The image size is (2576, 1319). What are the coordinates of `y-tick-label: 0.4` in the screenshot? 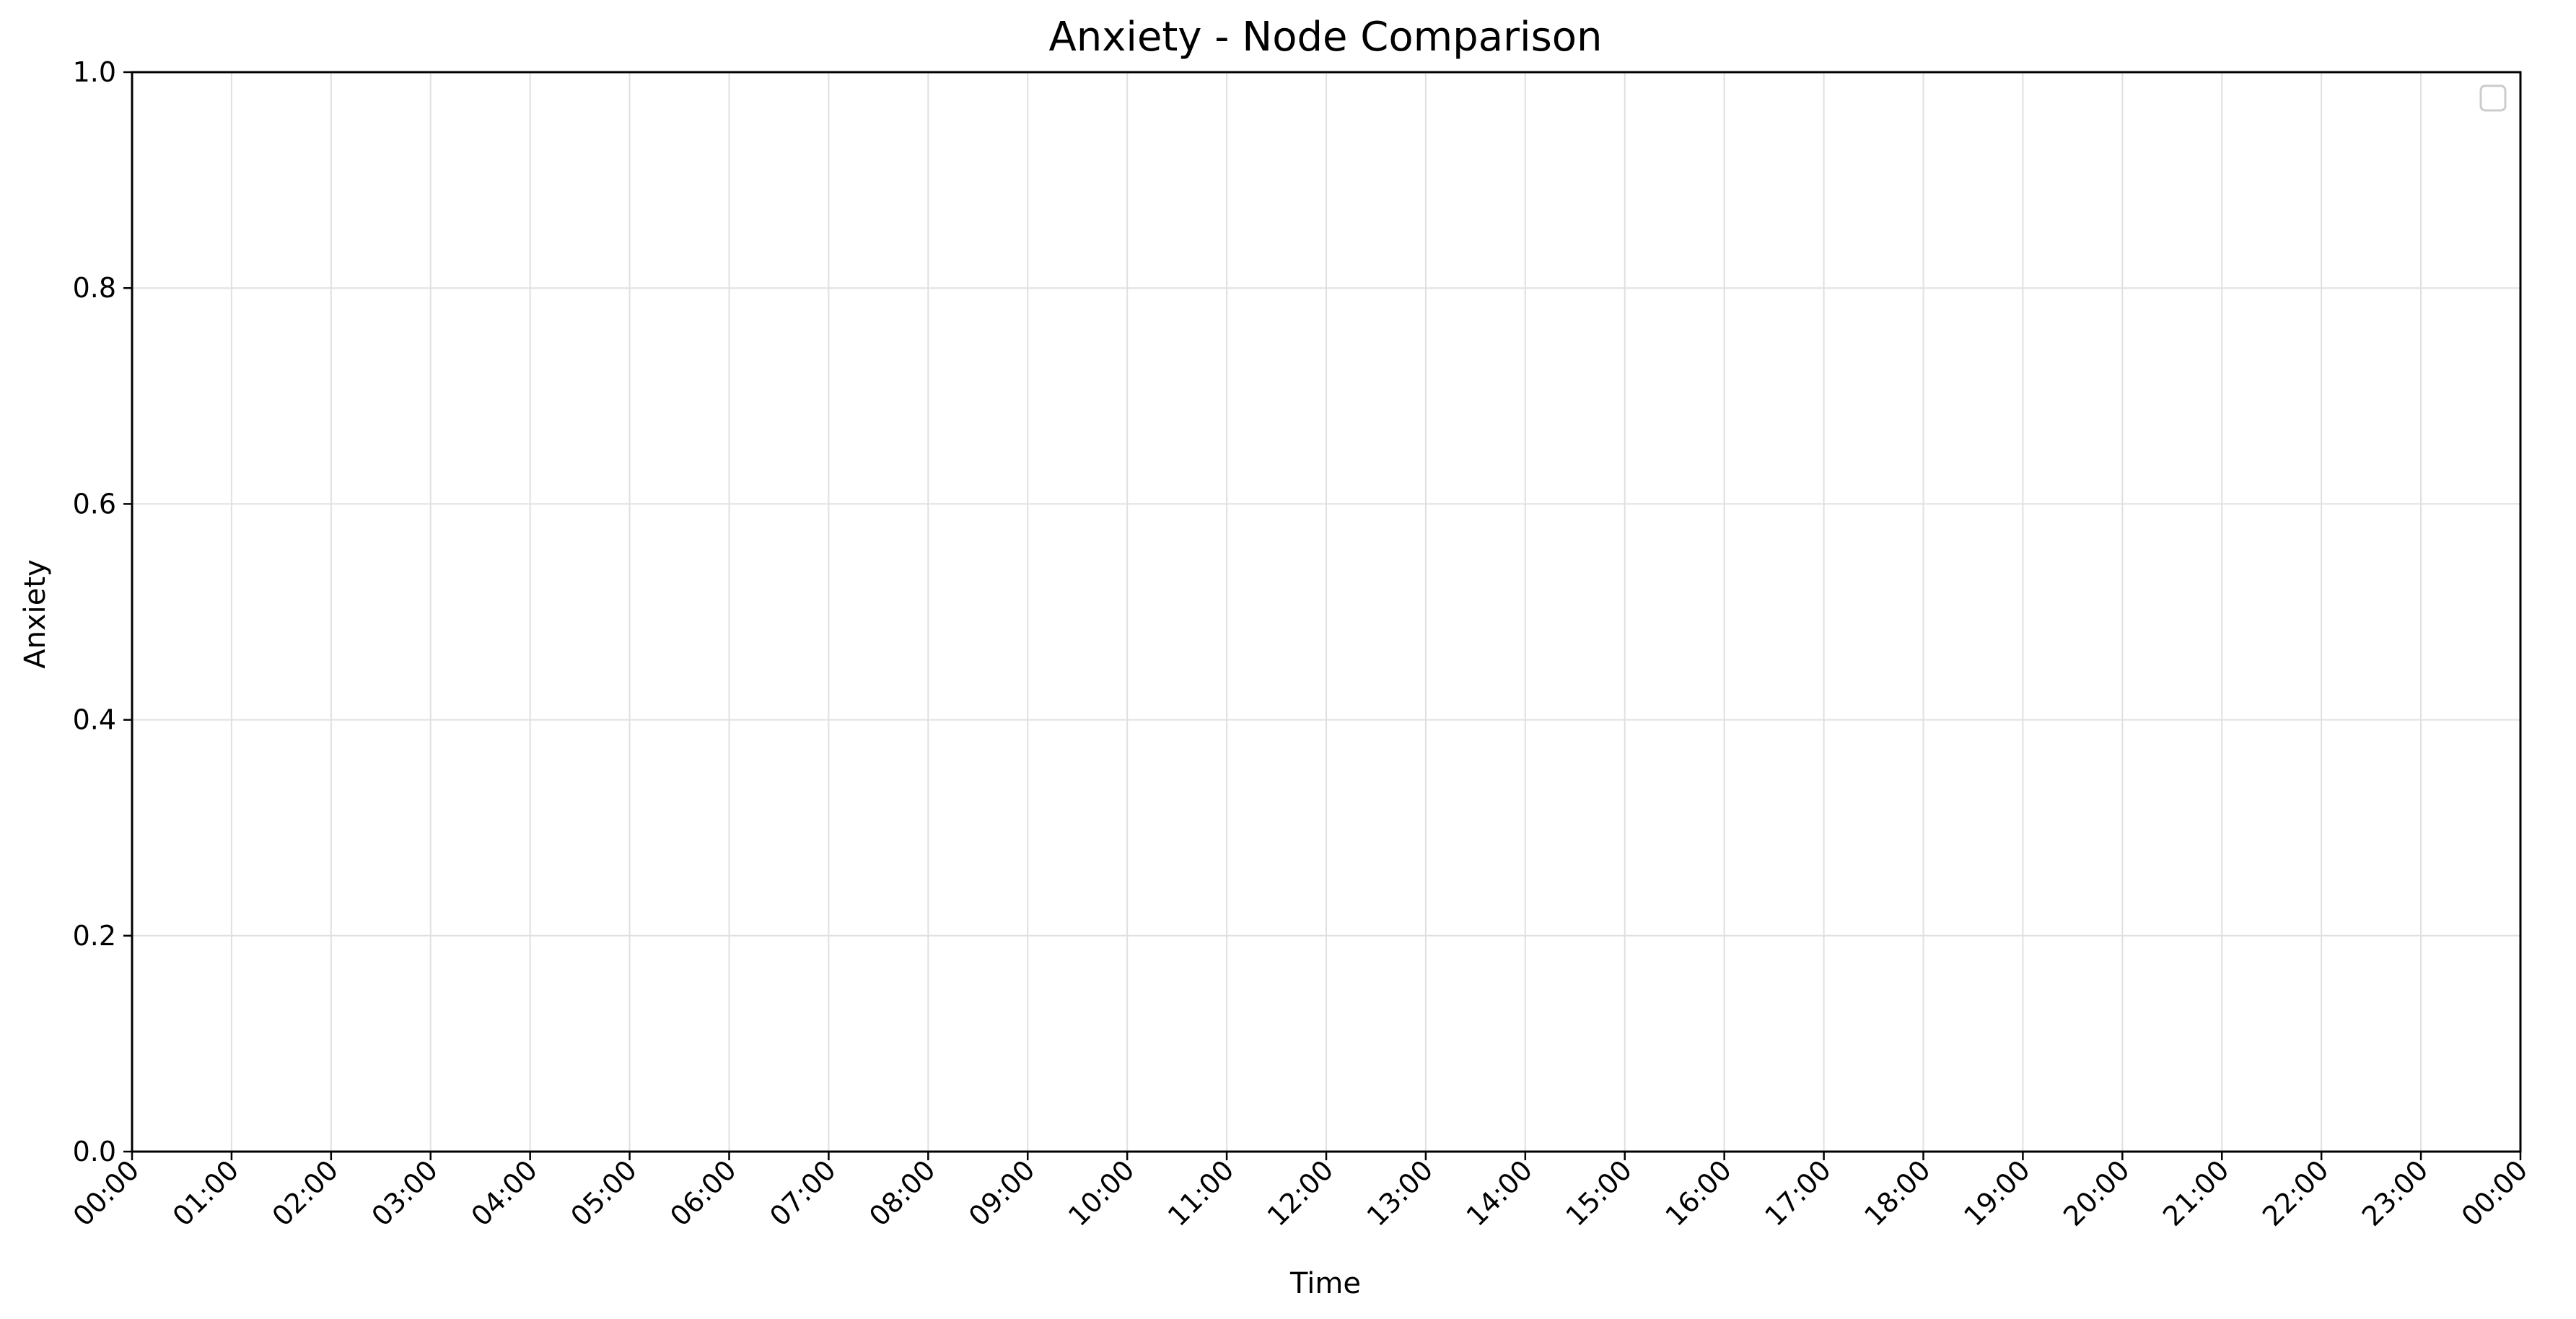 It's located at (94, 720).